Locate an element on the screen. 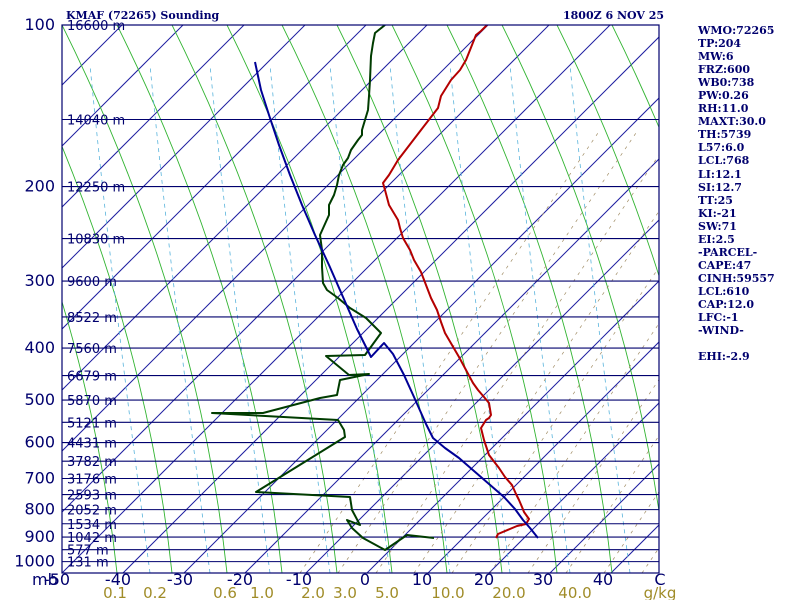  mixing-ratio-label: 1.0 is located at coordinates (262, 592).